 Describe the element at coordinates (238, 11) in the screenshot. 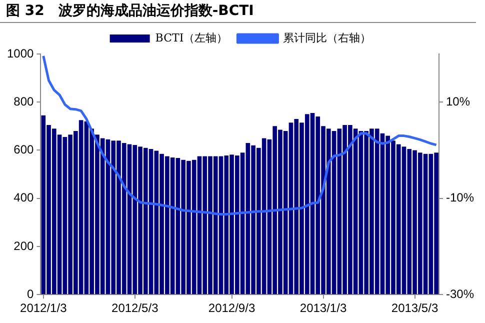

I see `chart-title: 图 32 波罗的海成品油运价指数-BCTI` at that location.